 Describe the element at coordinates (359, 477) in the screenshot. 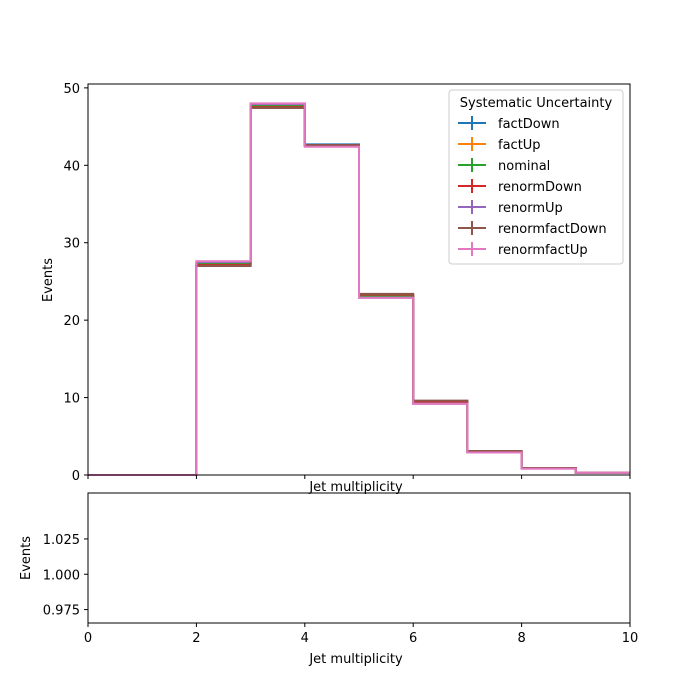

I see `main-x-axis-ticks` at that location.